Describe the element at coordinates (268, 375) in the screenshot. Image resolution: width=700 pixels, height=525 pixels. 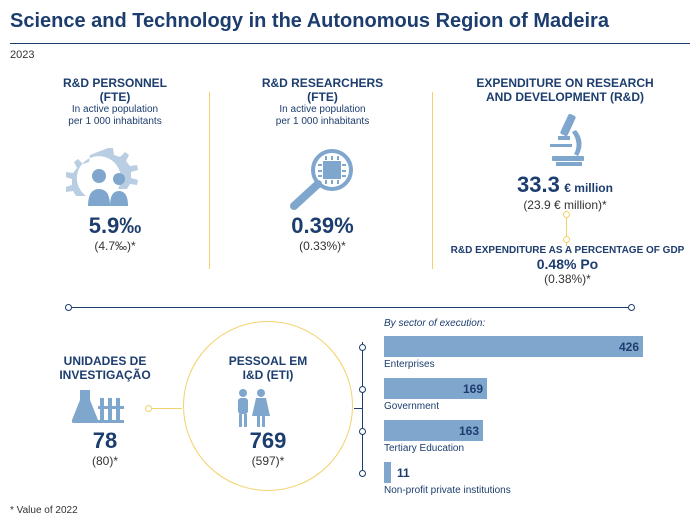
I see `staff-heading-2: I&D (ETI)` at that location.